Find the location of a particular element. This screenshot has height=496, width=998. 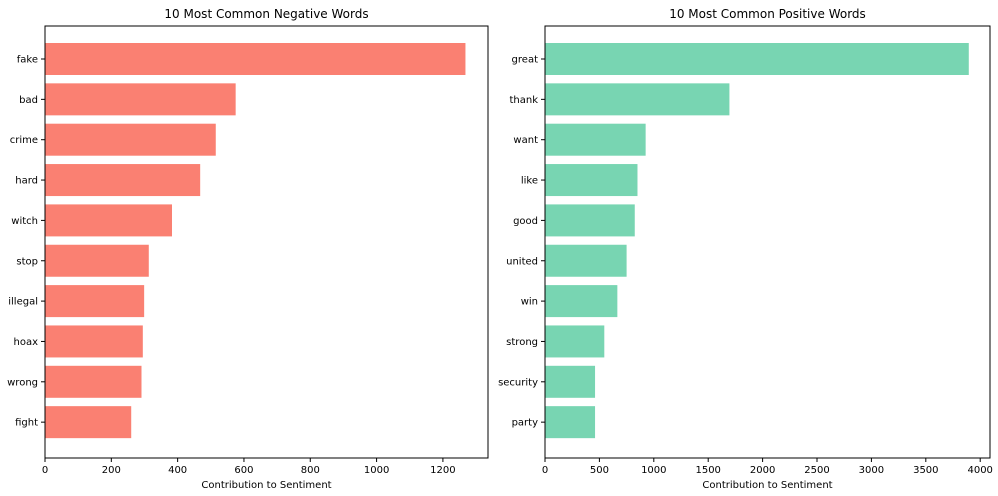

negative-x-tick-label: 400 is located at coordinates (177, 470).